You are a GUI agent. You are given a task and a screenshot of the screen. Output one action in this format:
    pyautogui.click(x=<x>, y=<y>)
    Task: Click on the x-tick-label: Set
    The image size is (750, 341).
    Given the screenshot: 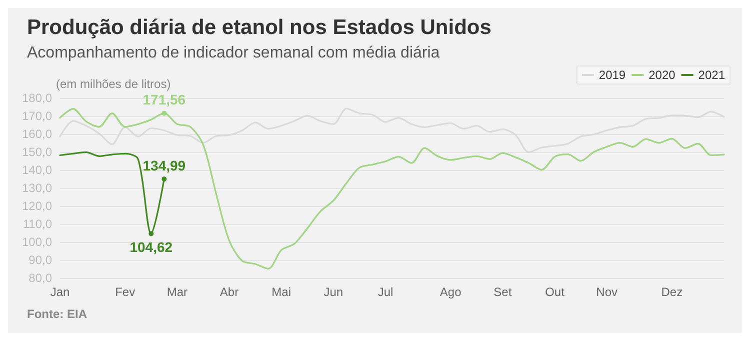 What is the action you would take?
    pyautogui.click(x=503, y=292)
    